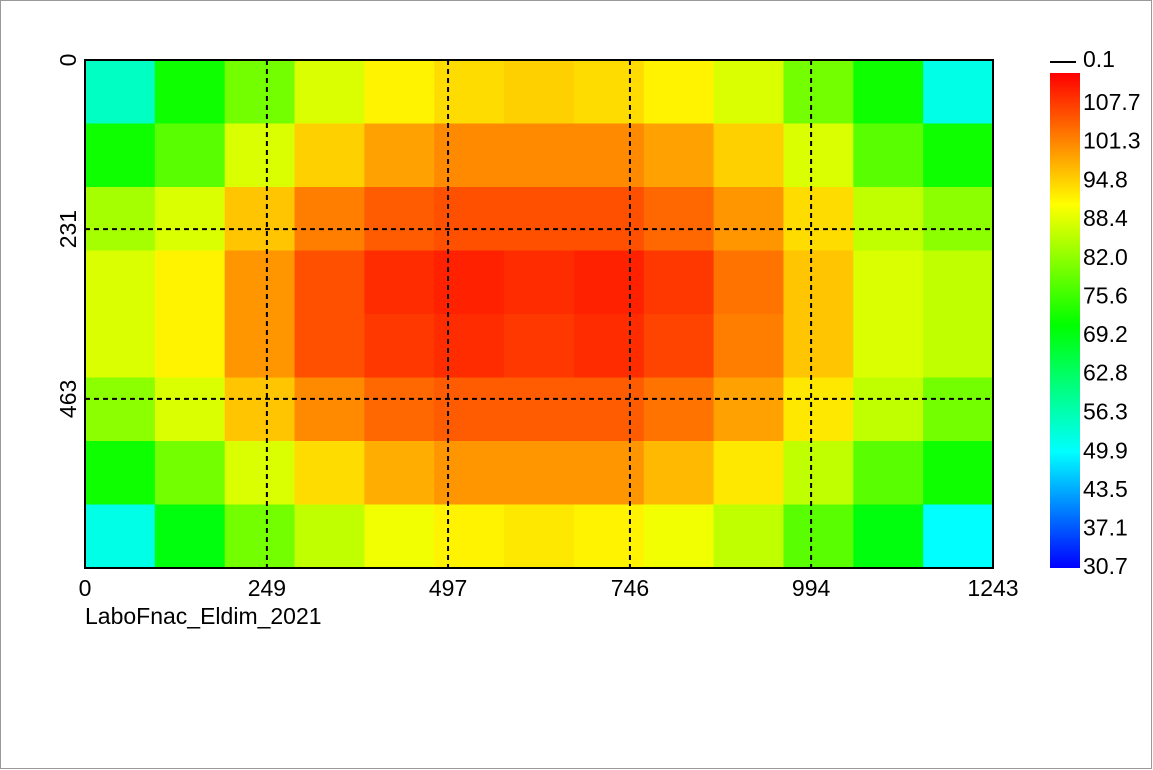 The width and height of the screenshot is (1153, 770). Describe the element at coordinates (68, 229) in the screenshot. I see `y-tick-label: 231` at that location.